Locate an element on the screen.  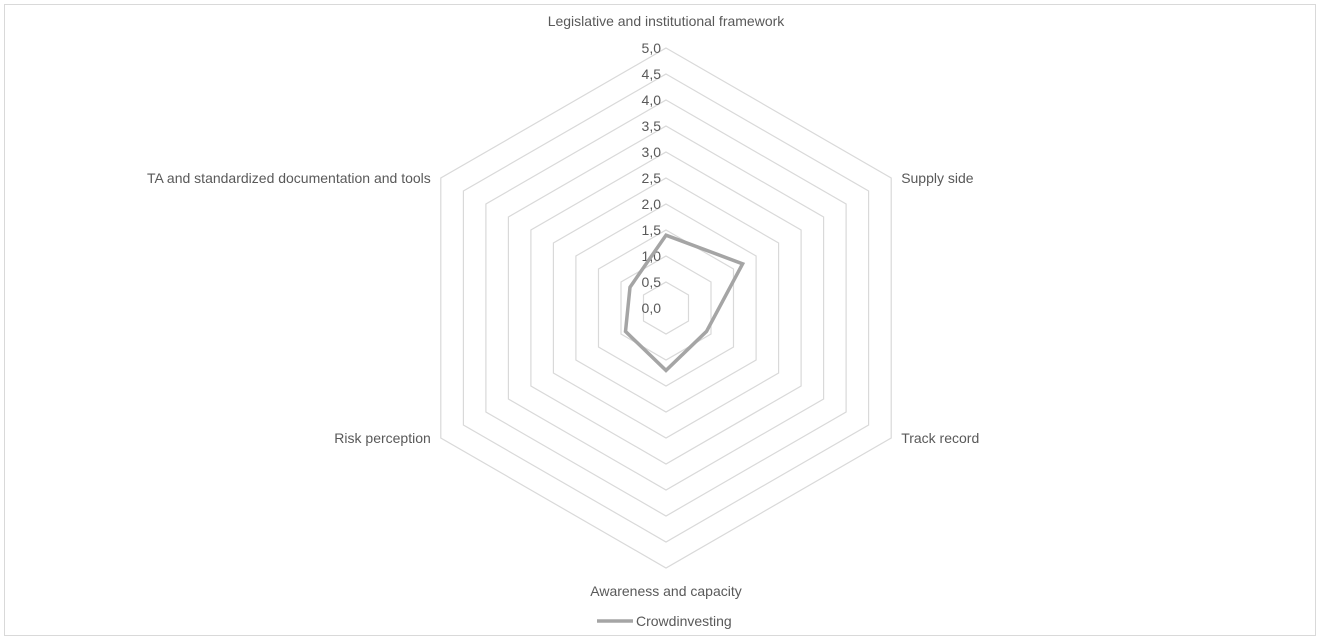
legend: Crowdinvesting is located at coordinates (664, 621).